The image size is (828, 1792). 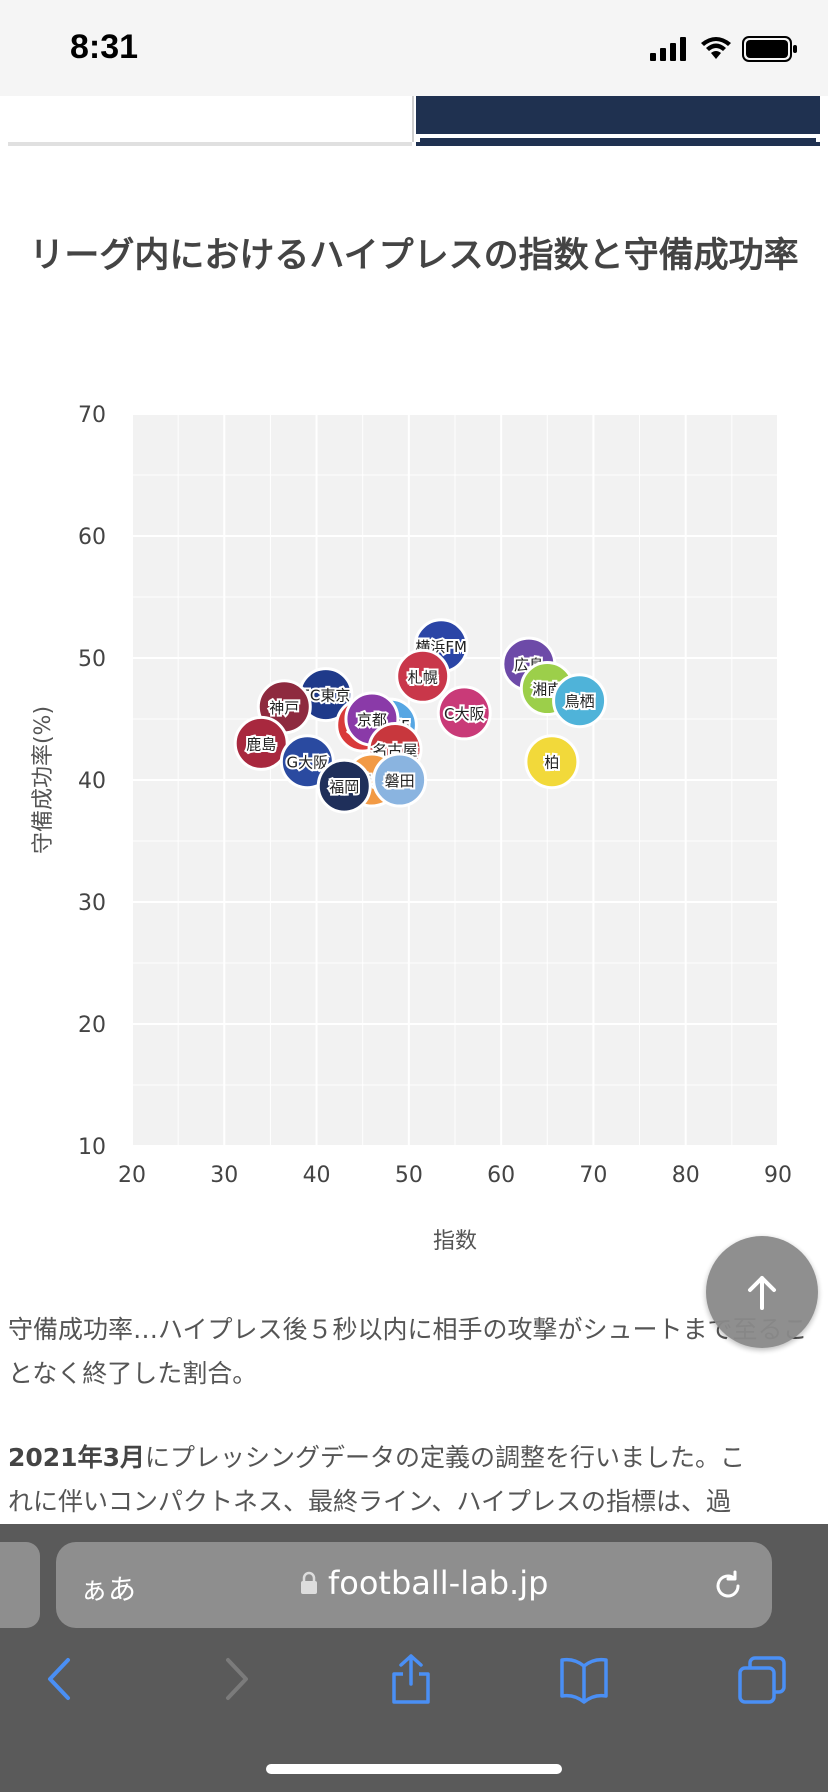 What do you see at coordinates (92, 415) in the screenshot?
I see `y-tick-label: 70` at bounding box center [92, 415].